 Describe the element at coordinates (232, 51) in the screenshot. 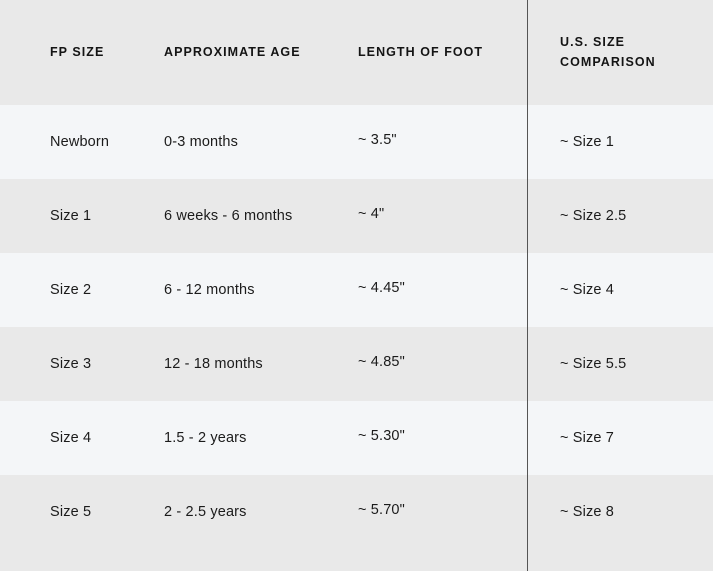

I see `column-header-approximate-age: APPROXIMATE AGE` at that location.